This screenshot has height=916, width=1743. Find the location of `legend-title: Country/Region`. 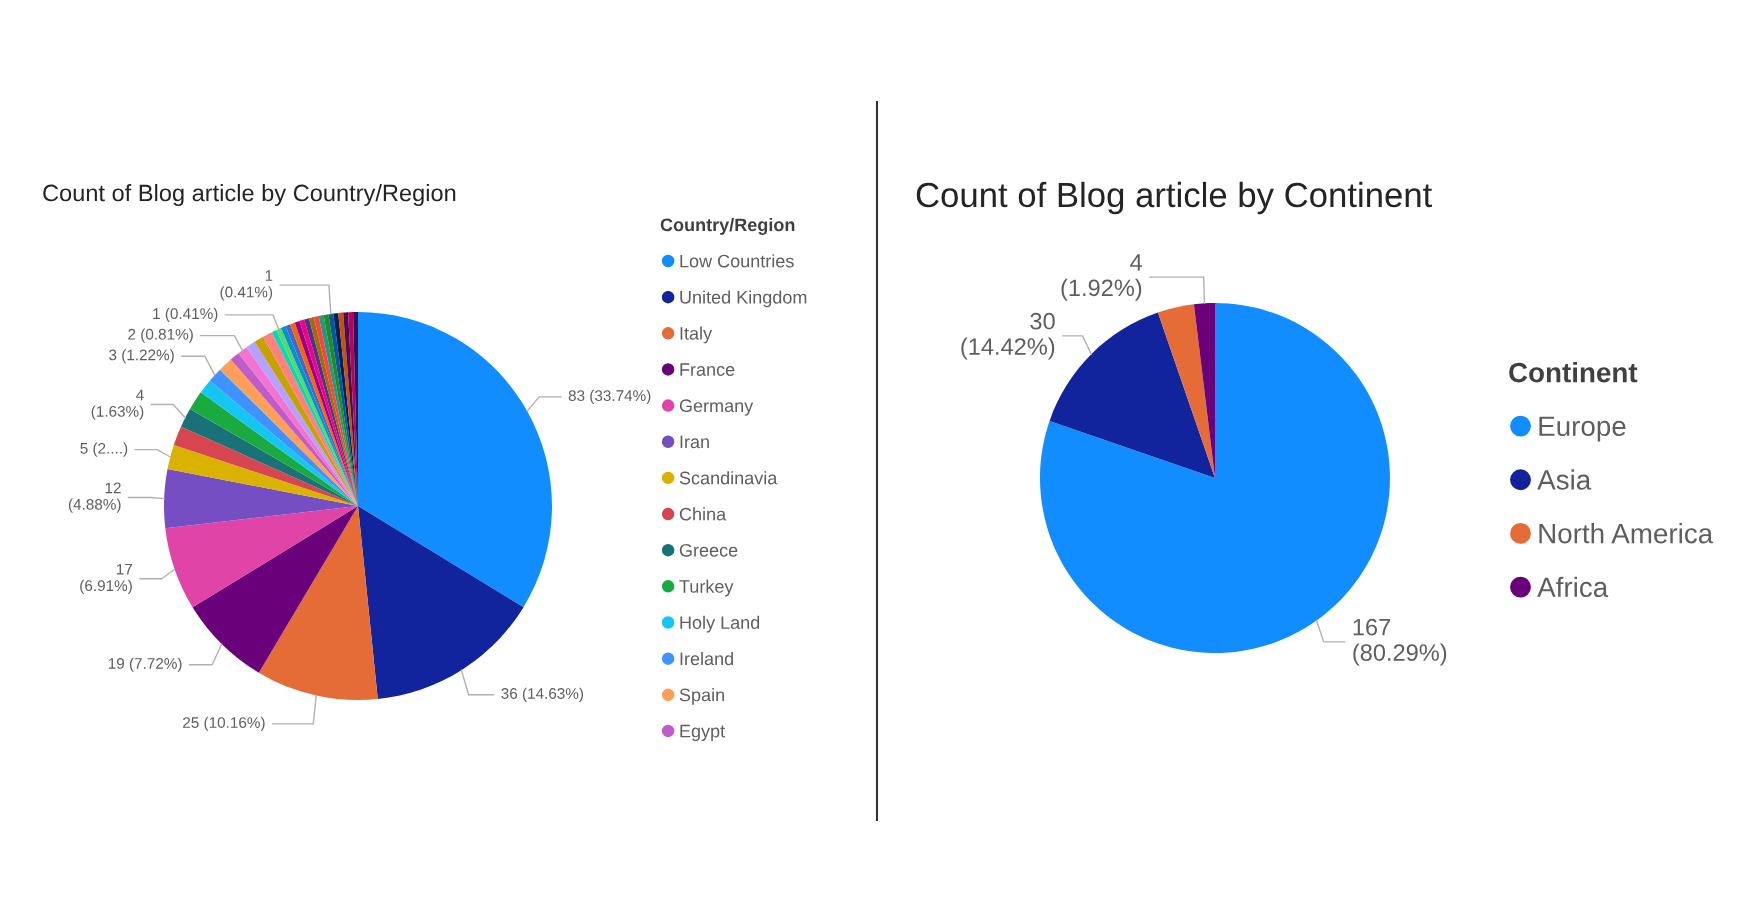

legend-title: Country/Region is located at coordinates (727, 226).